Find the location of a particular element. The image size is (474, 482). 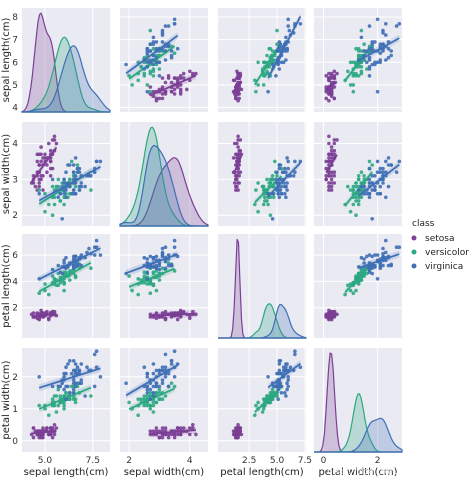

x-axis-label: sepal width(cm) is located at coordinates (164, 472).